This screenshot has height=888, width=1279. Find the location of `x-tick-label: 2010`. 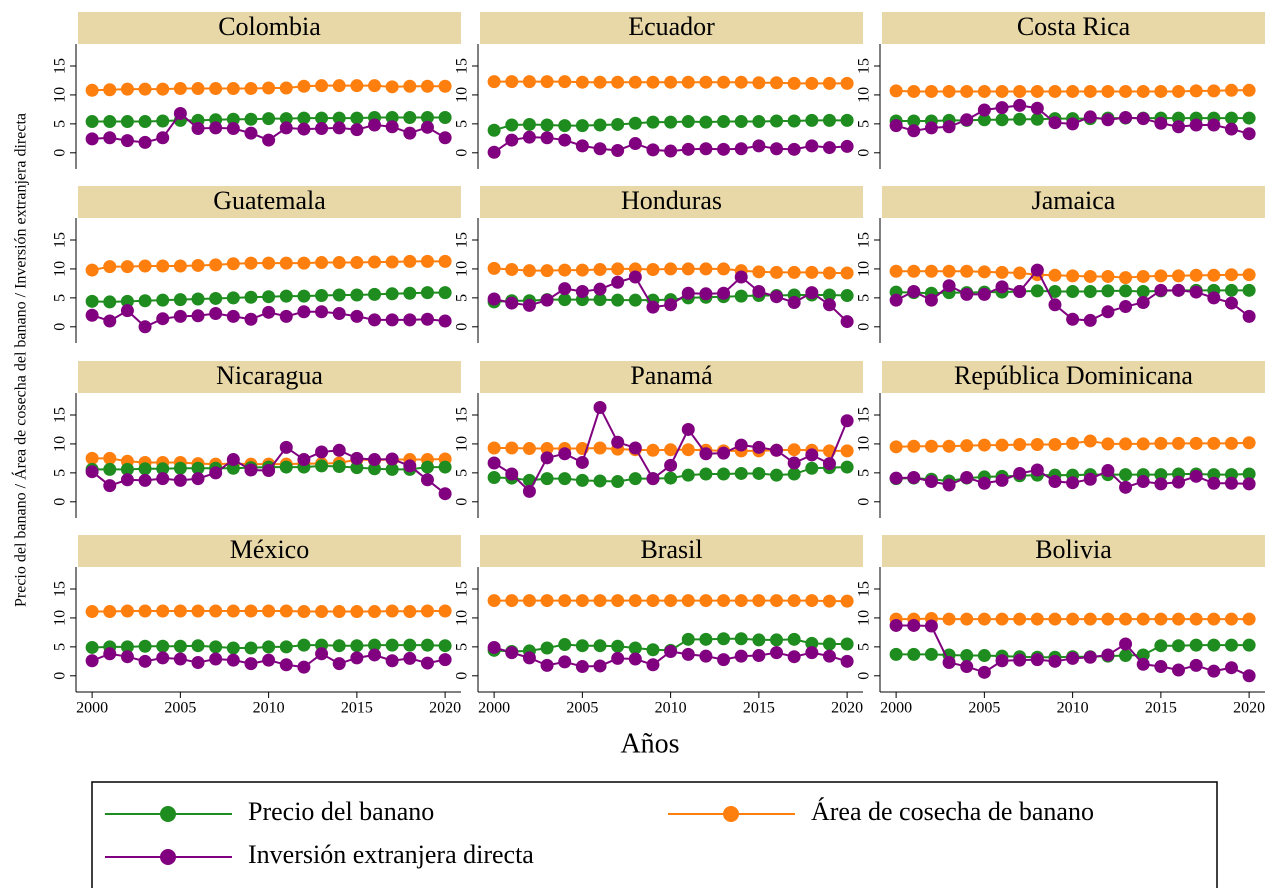

x-tick-label: 2010 is located at coordinates (269, 708).